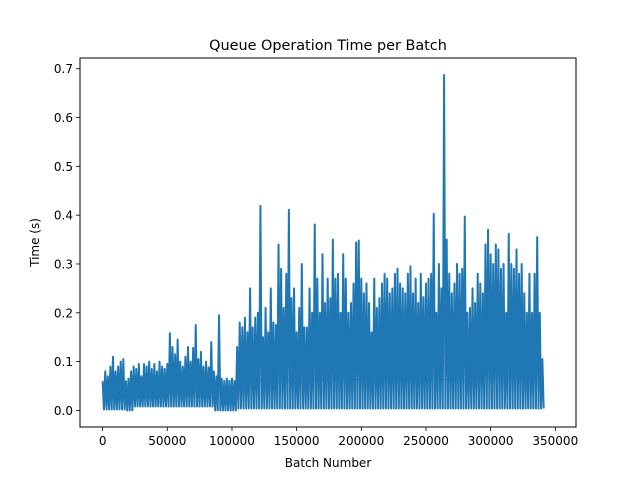  Describe the element at coordinates (63, 216) in the screenshot. I see `y-tick-label: 0.4` at that location.